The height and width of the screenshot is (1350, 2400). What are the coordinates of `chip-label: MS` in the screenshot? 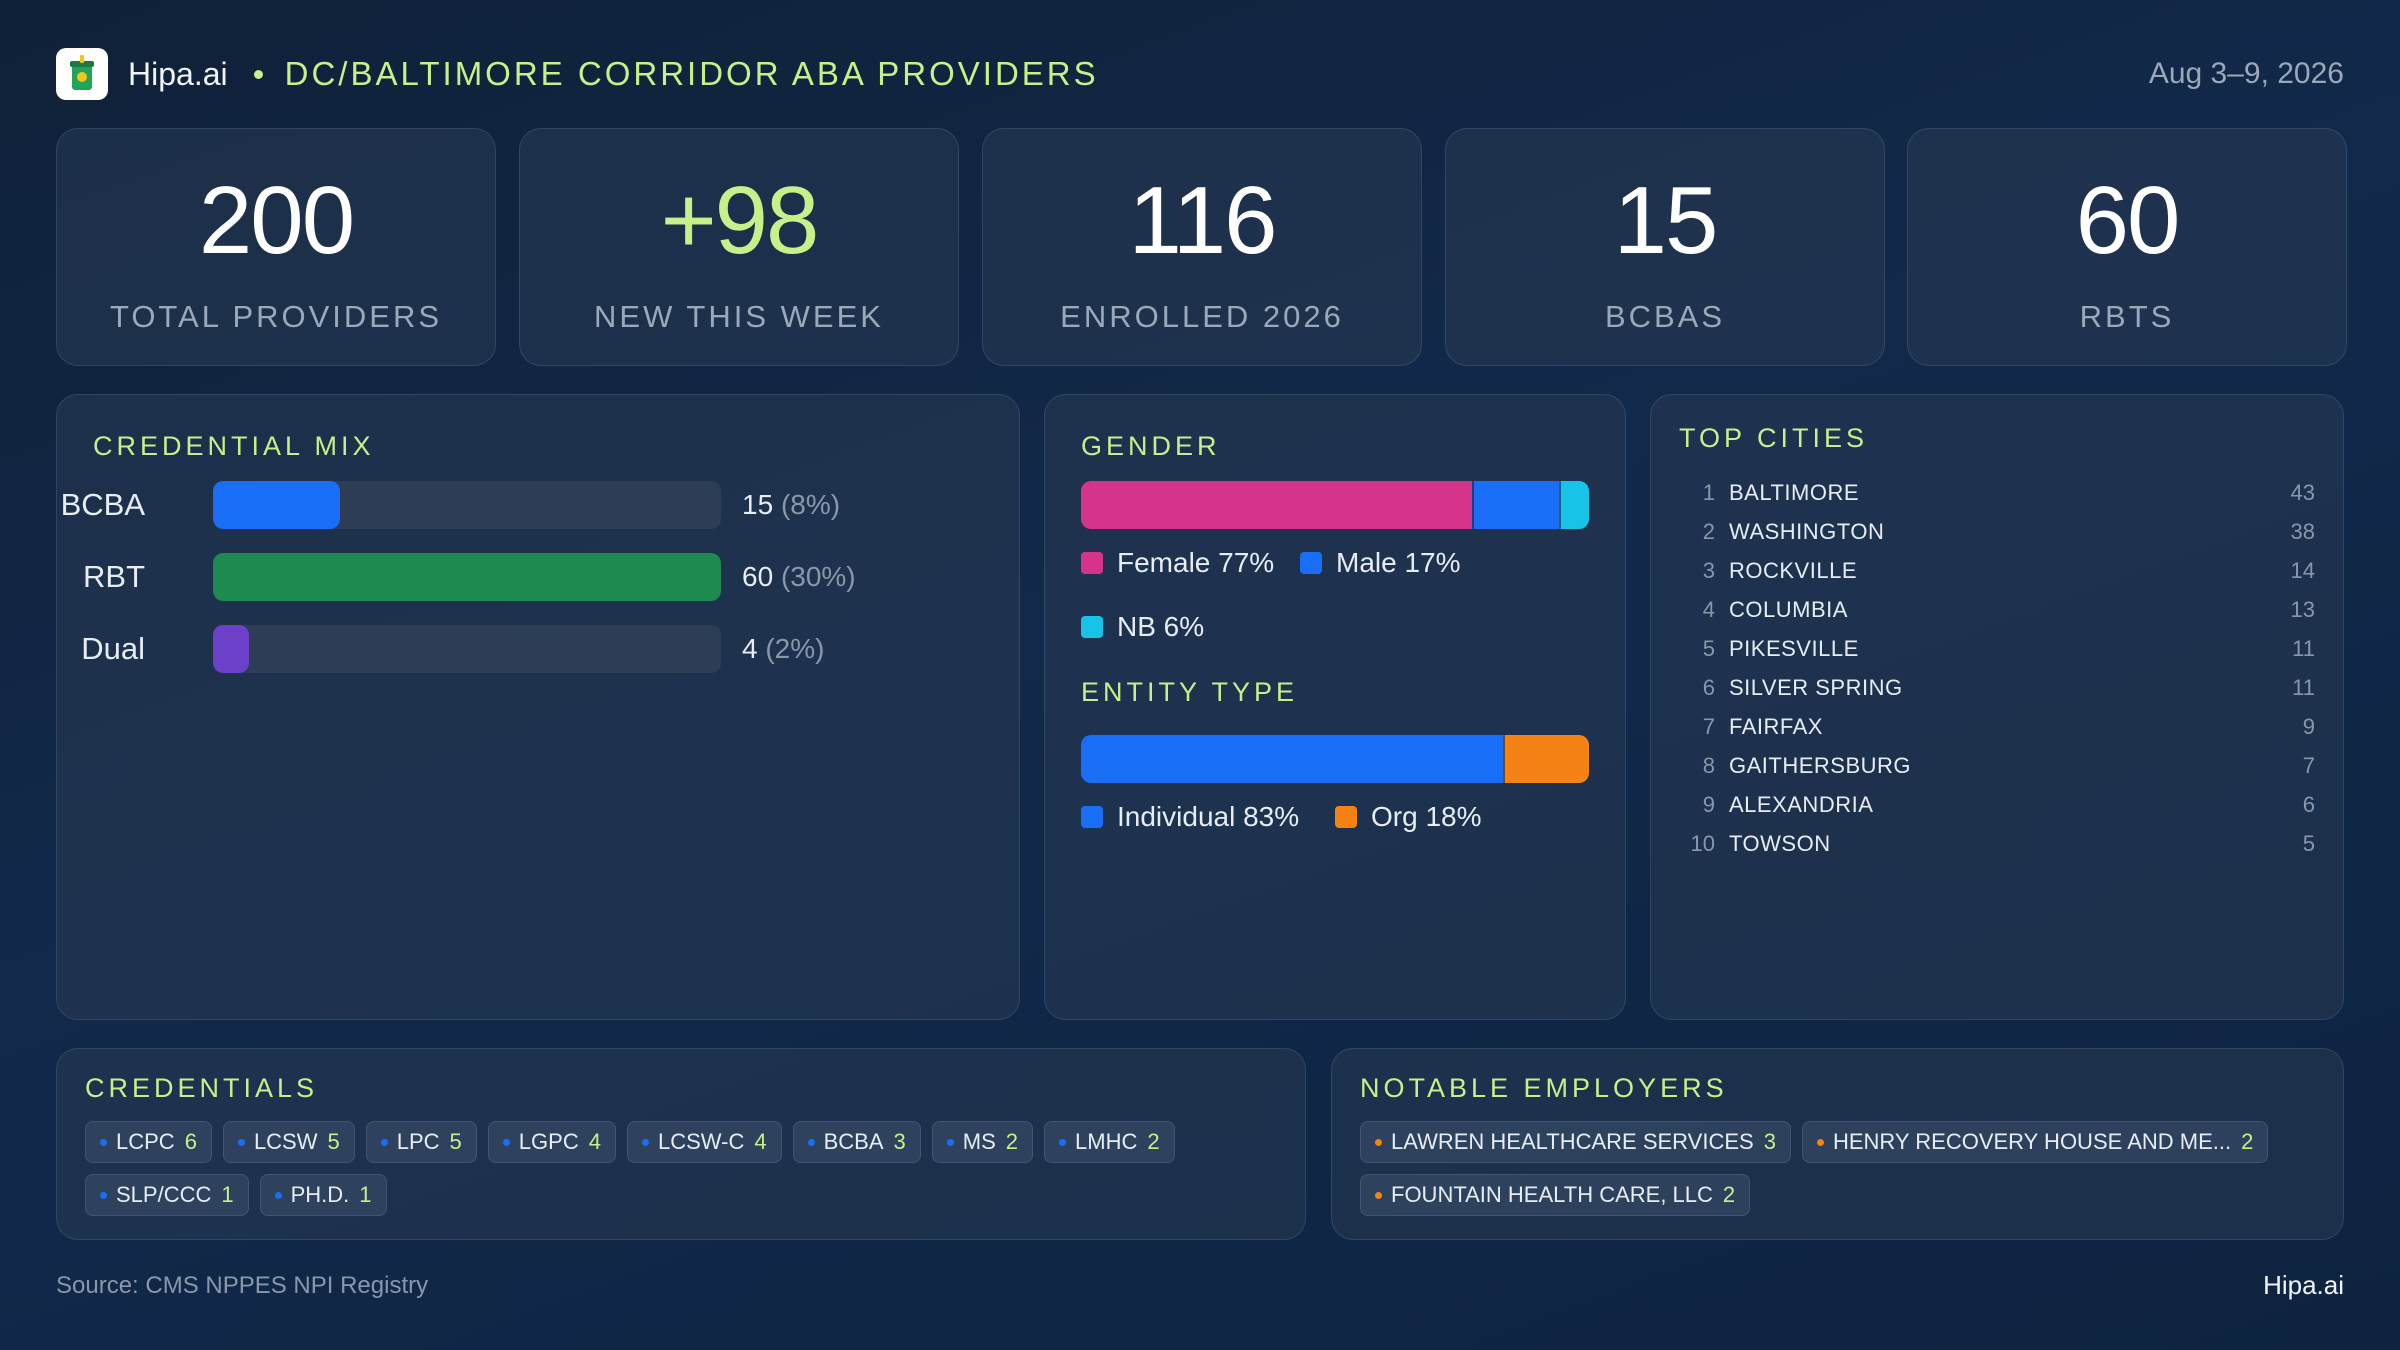 It's located at (979, 1141).